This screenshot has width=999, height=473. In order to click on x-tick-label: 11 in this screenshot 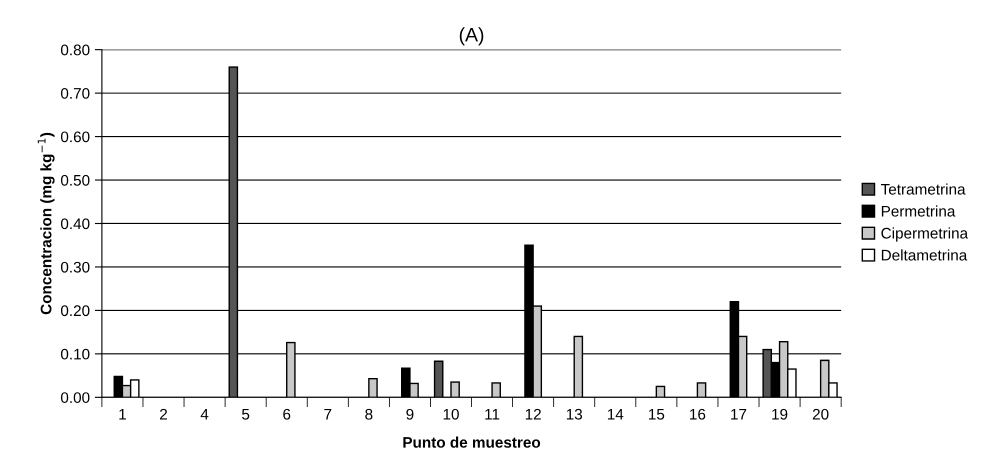, I will do `click(492, 414)`.